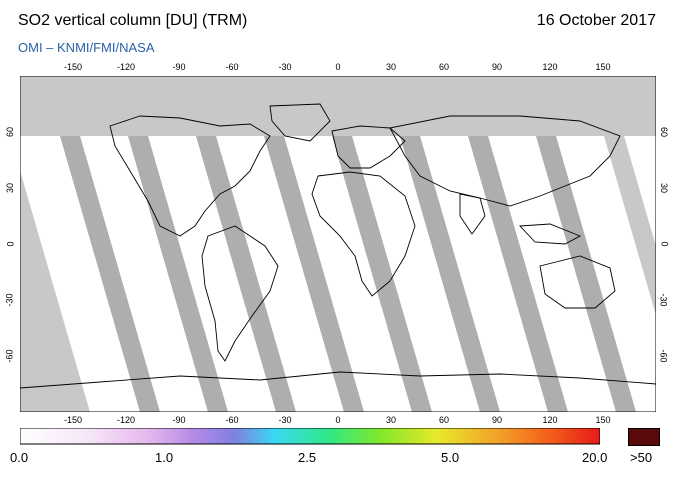 The image size is (676, 480). I want to click on lat-tick-right: -30, so click(663, 300).